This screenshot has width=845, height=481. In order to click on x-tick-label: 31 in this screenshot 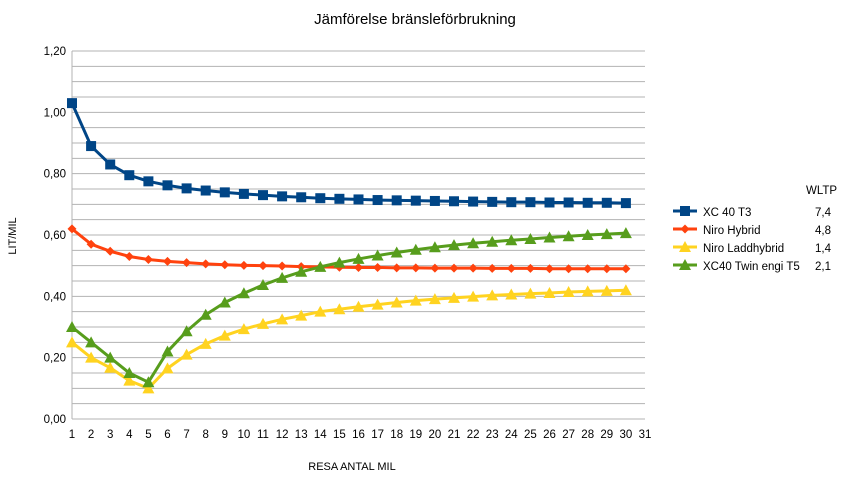, I will do `click(645, 435)`.